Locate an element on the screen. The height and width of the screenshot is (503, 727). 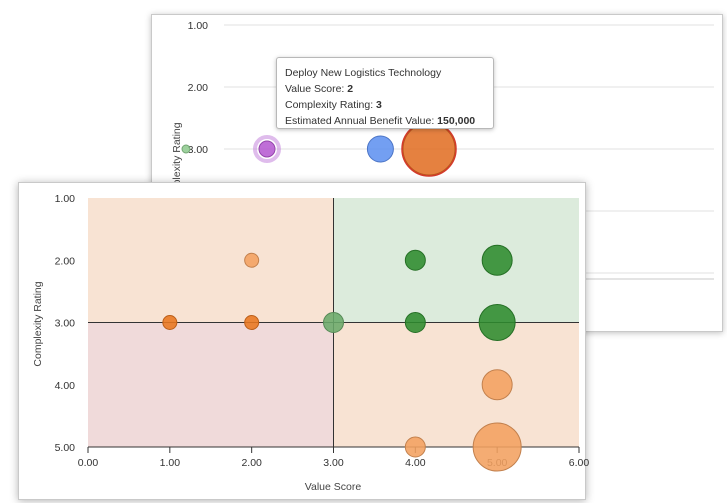
tooltip-benefit-row: Estimated Annual Benefit Value: 150,000 is located at coordinates (385, 121).